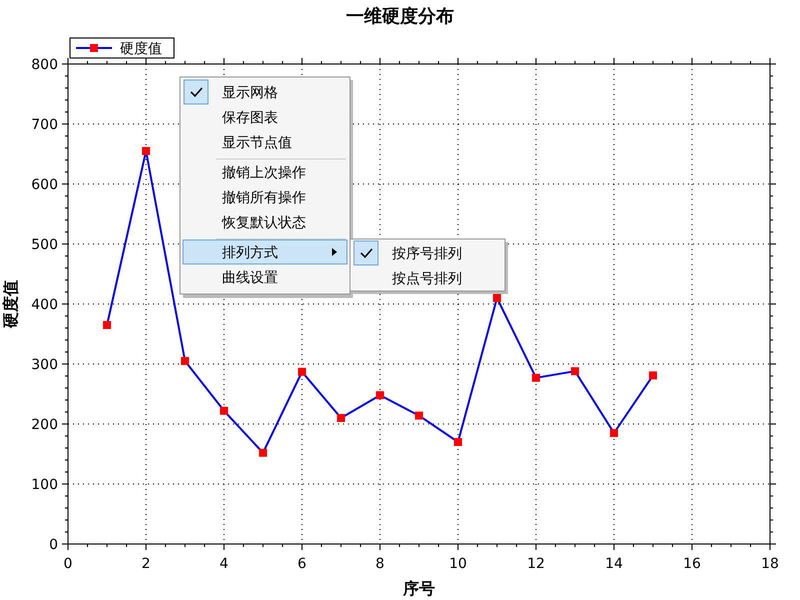  I want to click on y-tick-label: 300, so click(44, 365).